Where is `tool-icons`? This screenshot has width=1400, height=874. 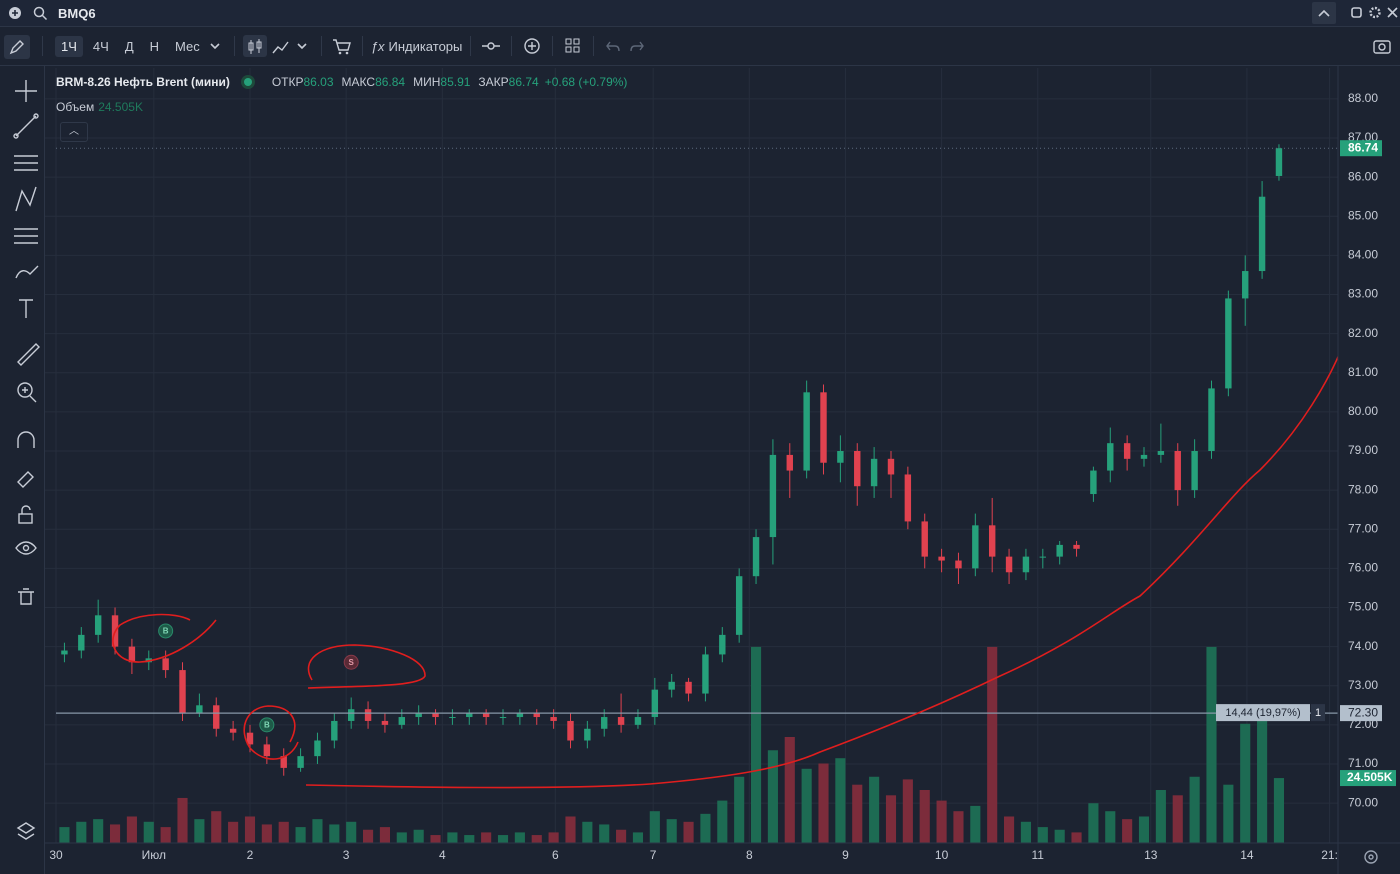 tool-icons is located at coordinates (22, 470).